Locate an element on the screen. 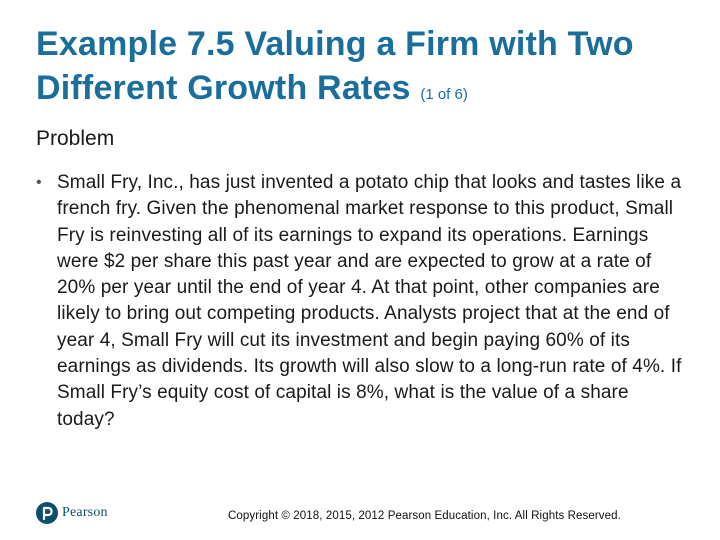 The image size is (720, 540). slide-title-part: (1 of 6) is located at coordinates (444, 94).